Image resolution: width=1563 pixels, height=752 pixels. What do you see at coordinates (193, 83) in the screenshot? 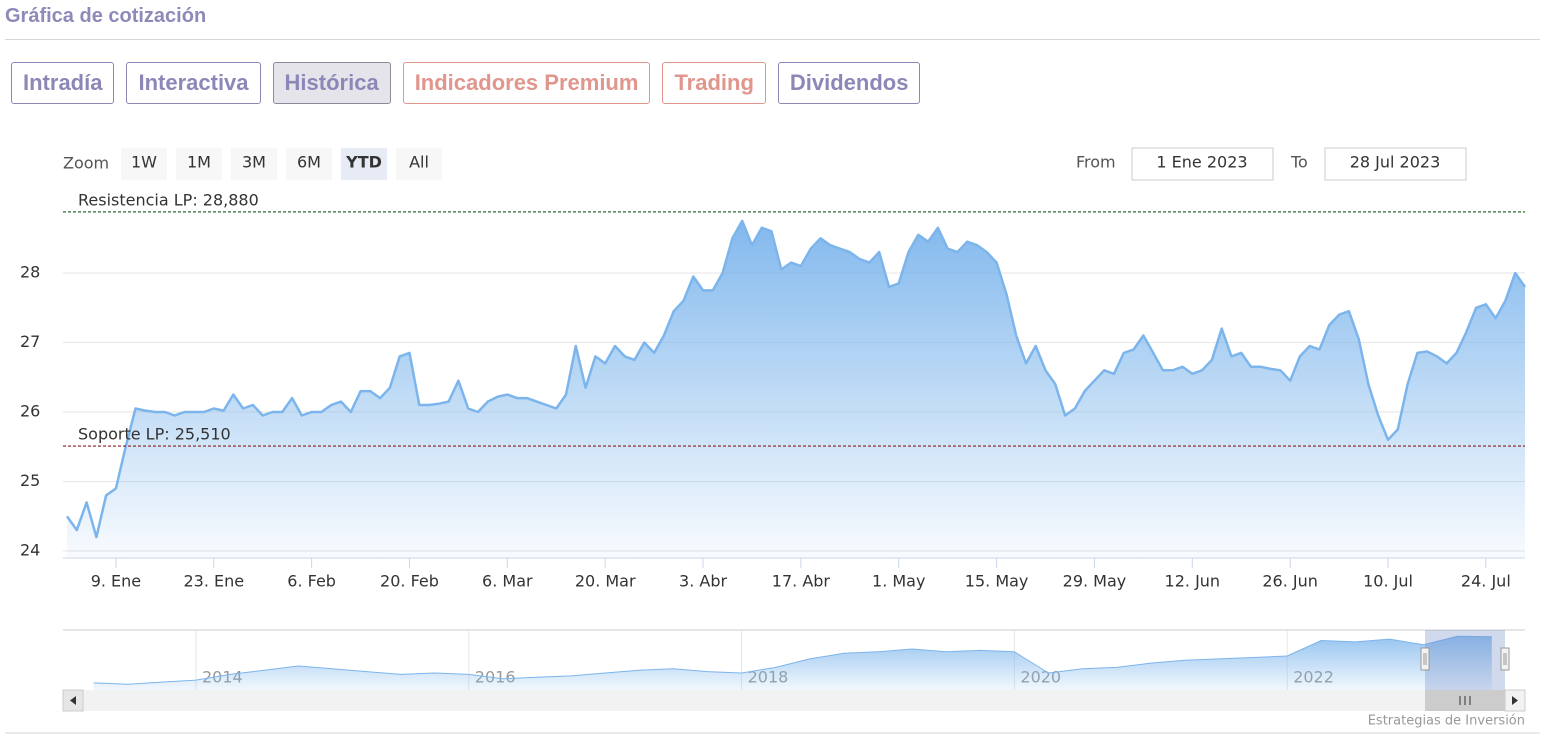
I see `tab: Interactiva` at bounding box center [193, 83].